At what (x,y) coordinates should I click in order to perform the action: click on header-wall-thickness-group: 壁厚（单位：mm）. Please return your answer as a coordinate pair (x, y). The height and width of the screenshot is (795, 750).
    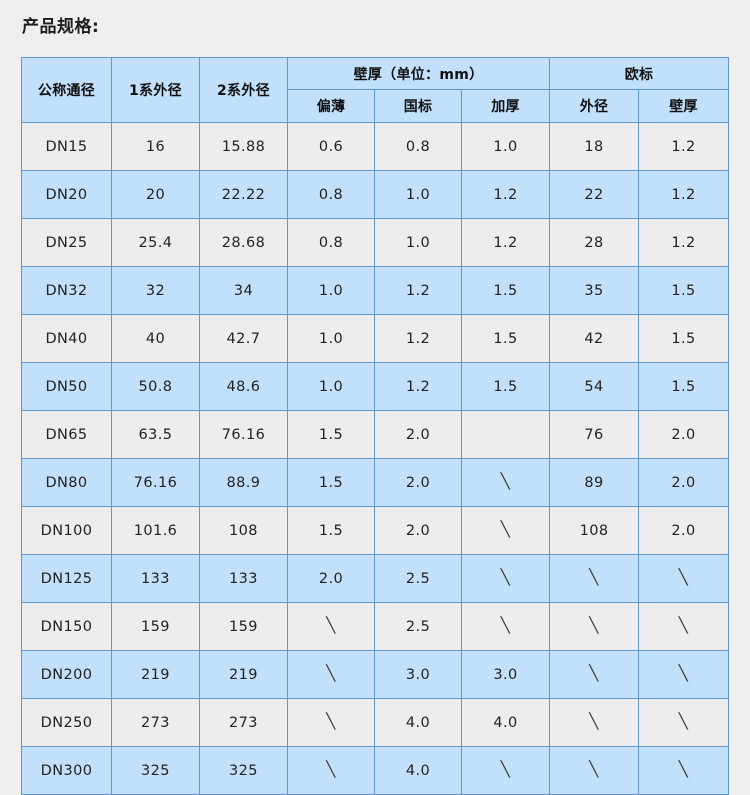
    Looking at the image, I should click on (418, 73).